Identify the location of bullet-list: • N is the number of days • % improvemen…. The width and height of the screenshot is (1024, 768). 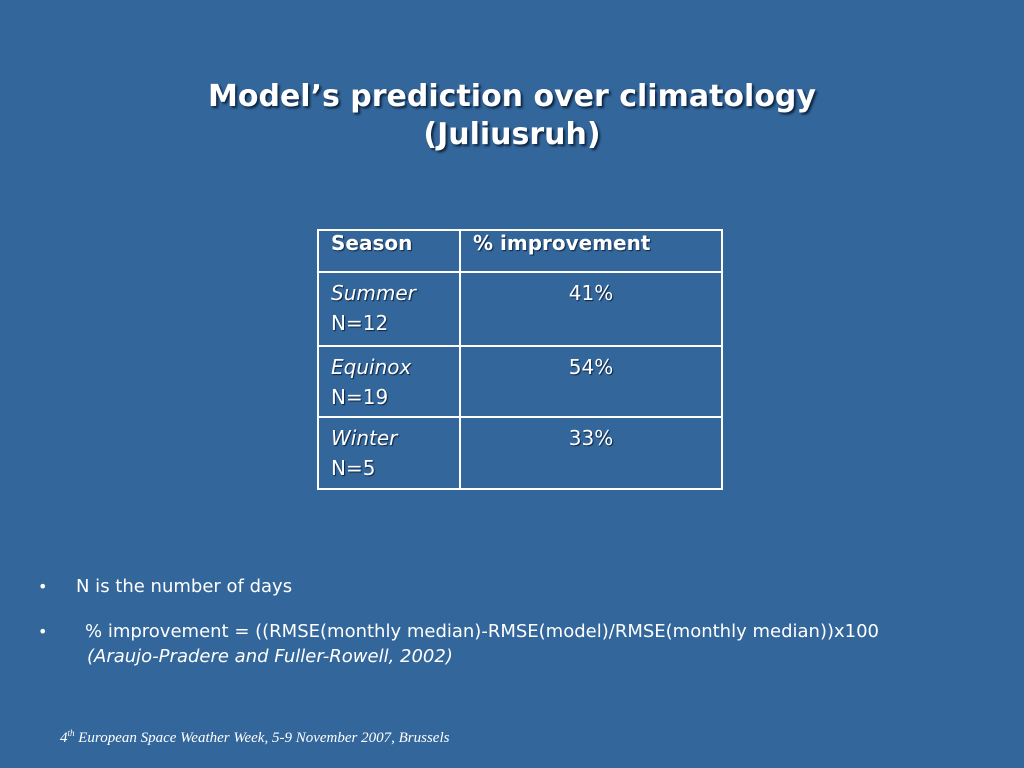
(458, 621).